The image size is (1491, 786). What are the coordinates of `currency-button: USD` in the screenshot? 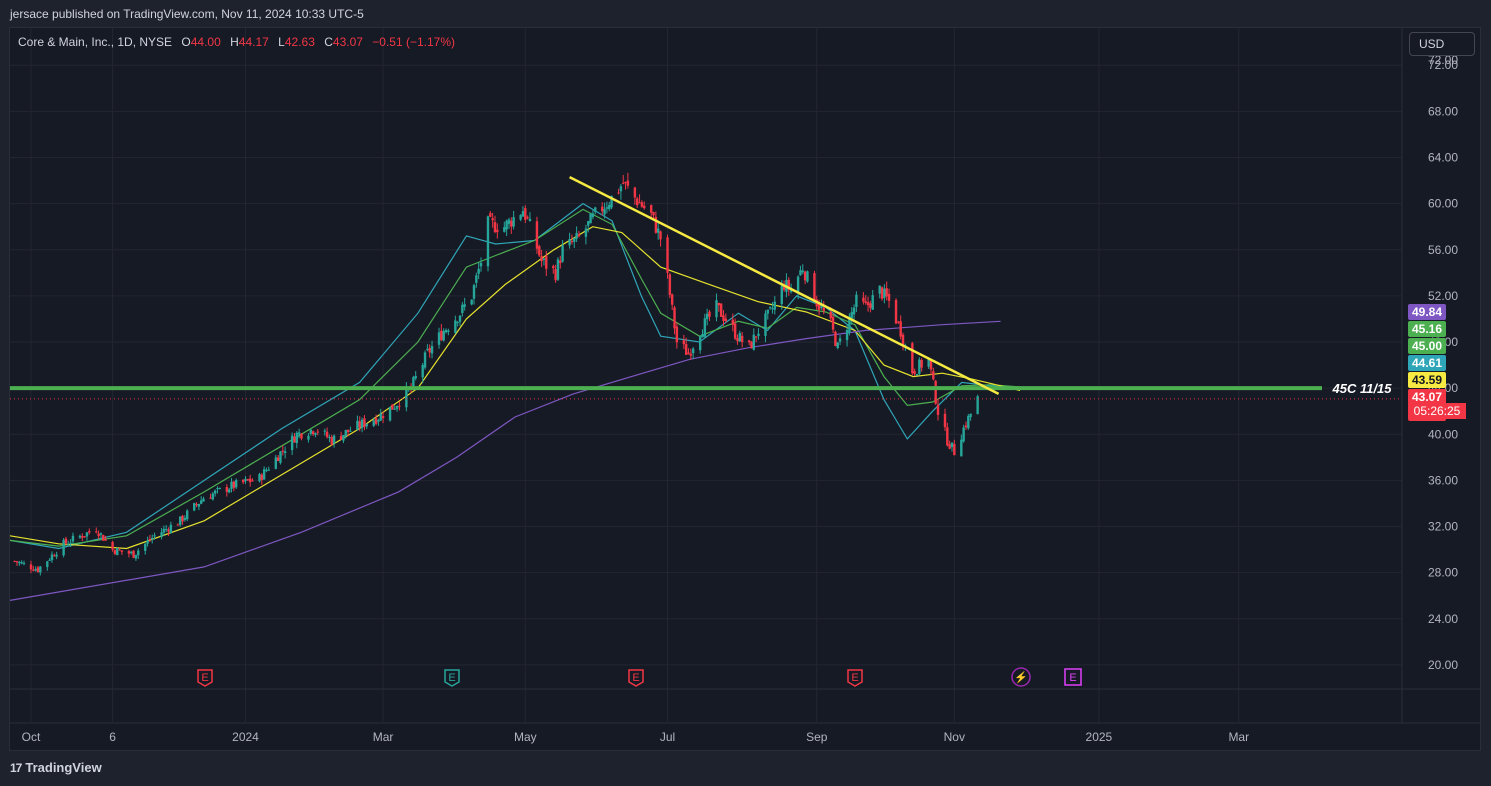 It's located at (1442, 44).